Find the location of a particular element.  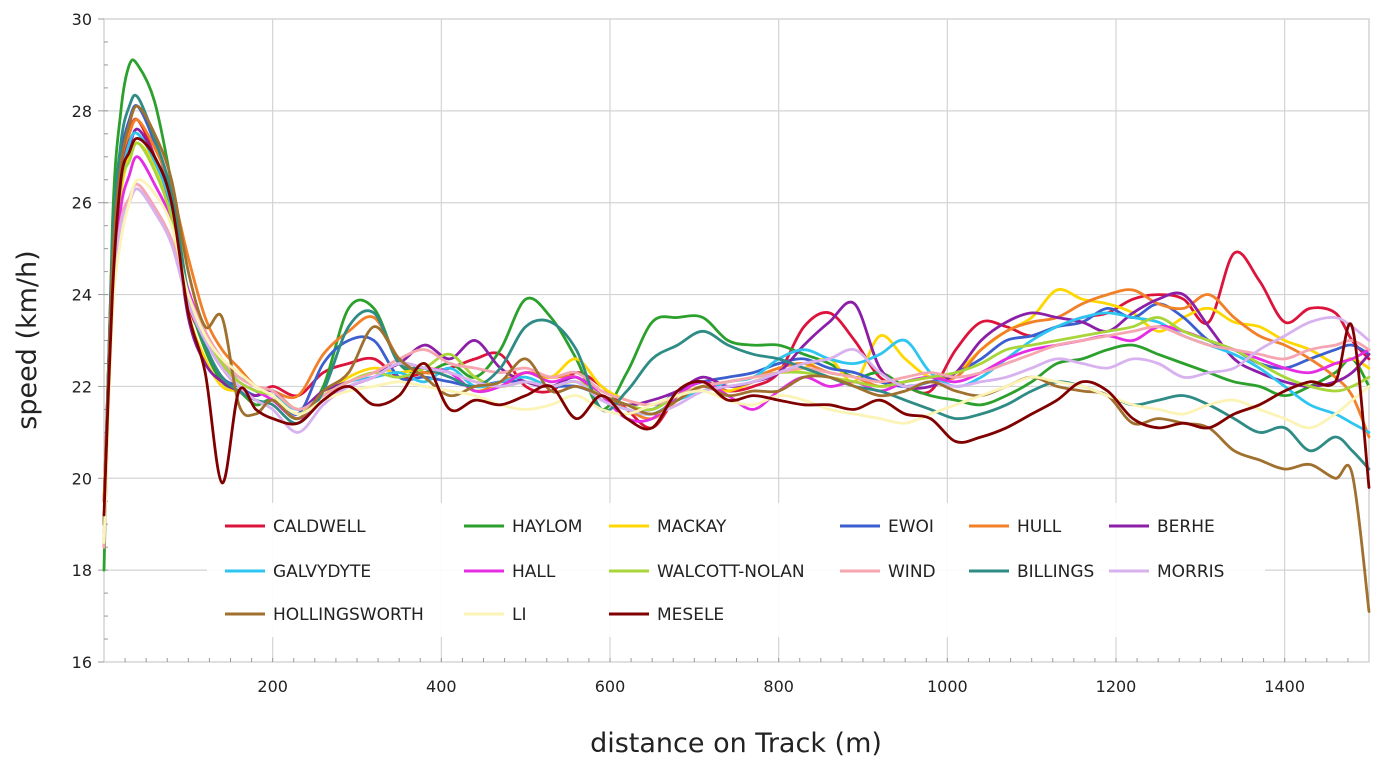

legend-label-billings: BILLINGS is located at coordinates (1055, 572).